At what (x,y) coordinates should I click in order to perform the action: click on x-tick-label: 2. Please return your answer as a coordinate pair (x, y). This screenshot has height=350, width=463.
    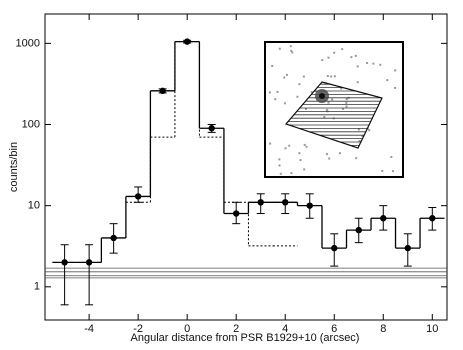
    Looking at the image, I should click on (236, 329).